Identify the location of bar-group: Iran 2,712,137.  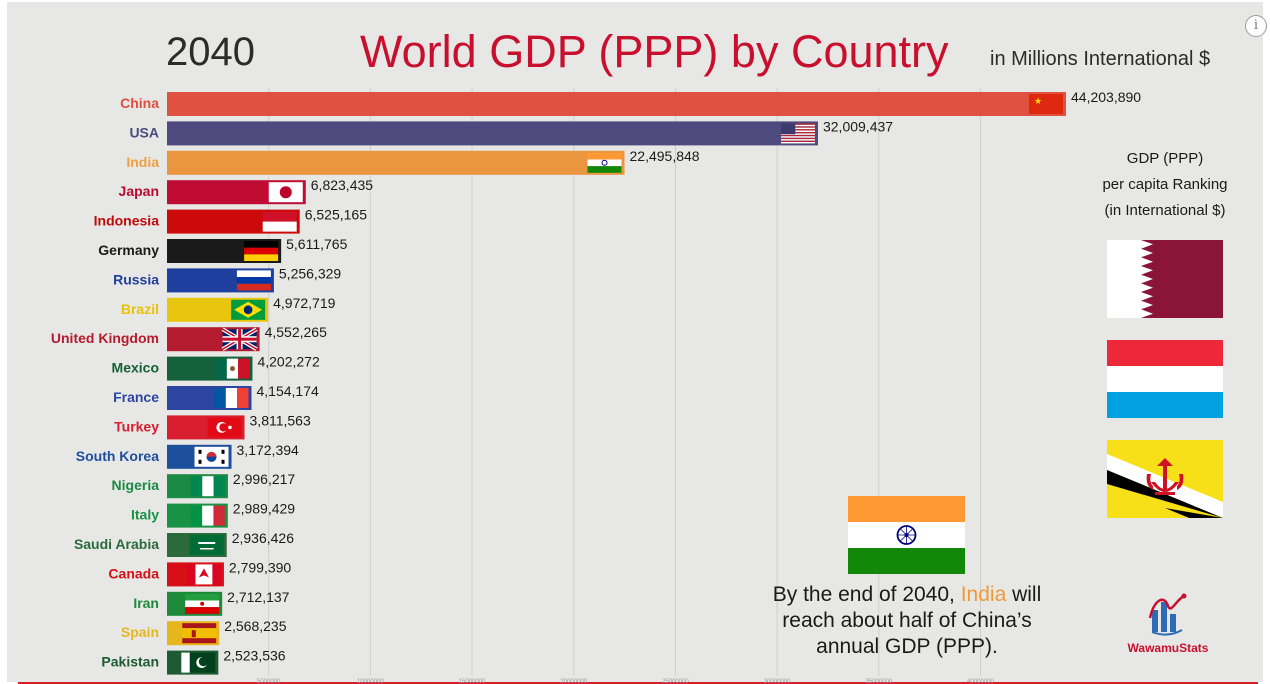
(211, 602).